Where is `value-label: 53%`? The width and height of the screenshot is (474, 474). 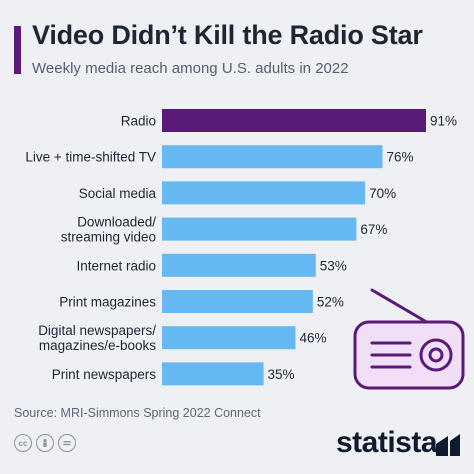
value-label: 53% is located at coordinates (333, 265).